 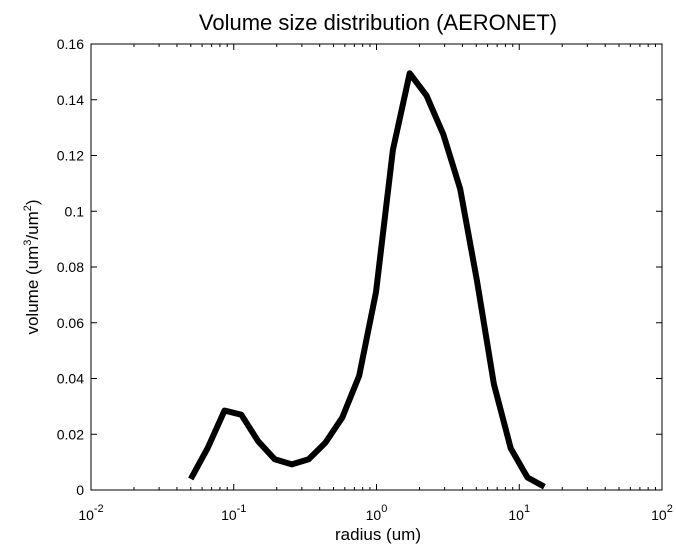 What do you see at coordinates (32, 202) in the screenshot?
I see `y-axis-label-part: )` at bounding box center [32, 202].